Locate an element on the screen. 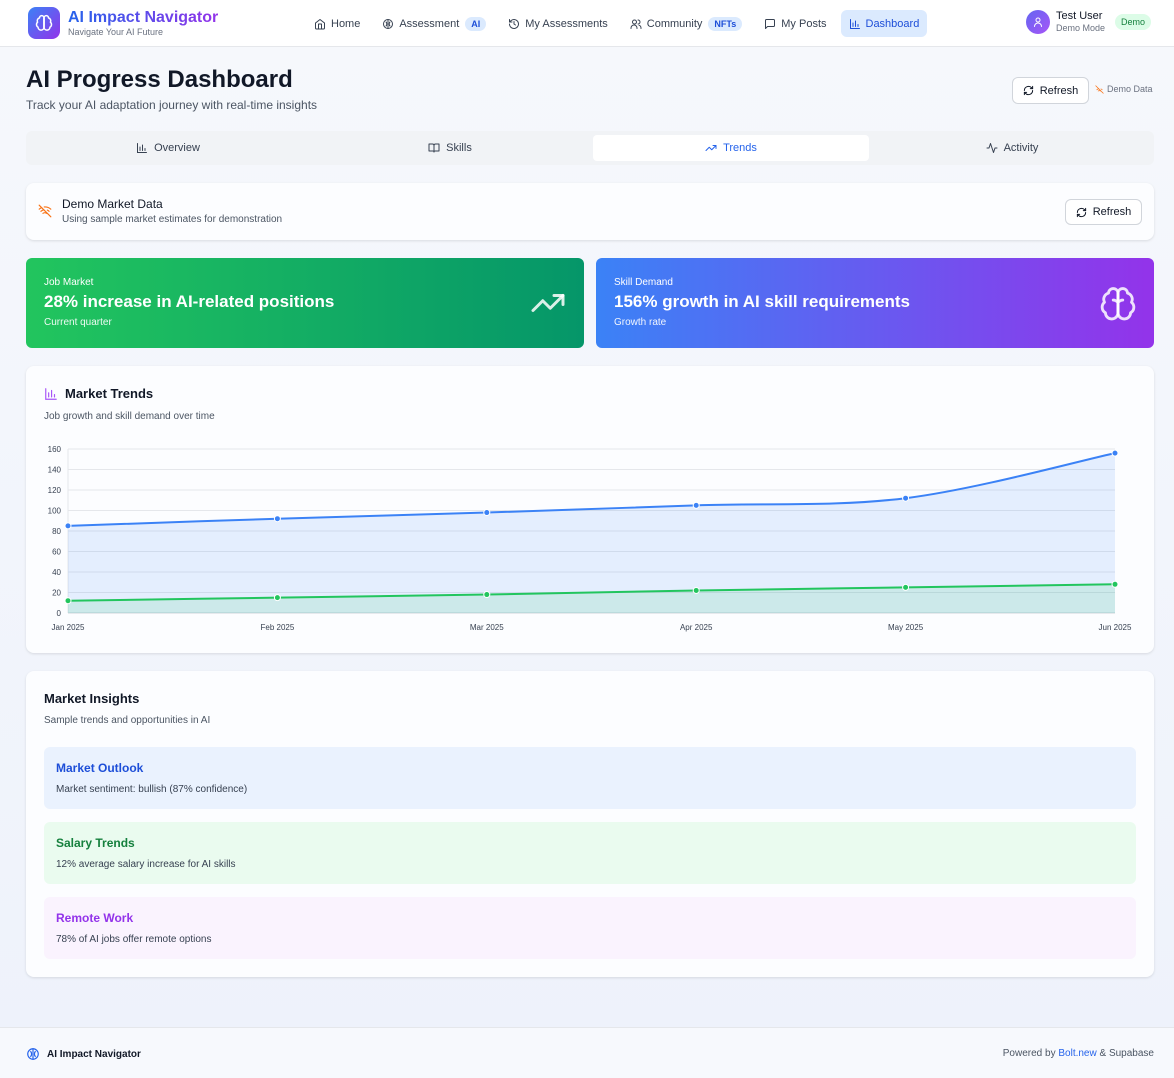 The width and height of the screenshot is (1174, 1078). footer-brand-label: AI Impact Navigator is located at coordinates (94, 1054).